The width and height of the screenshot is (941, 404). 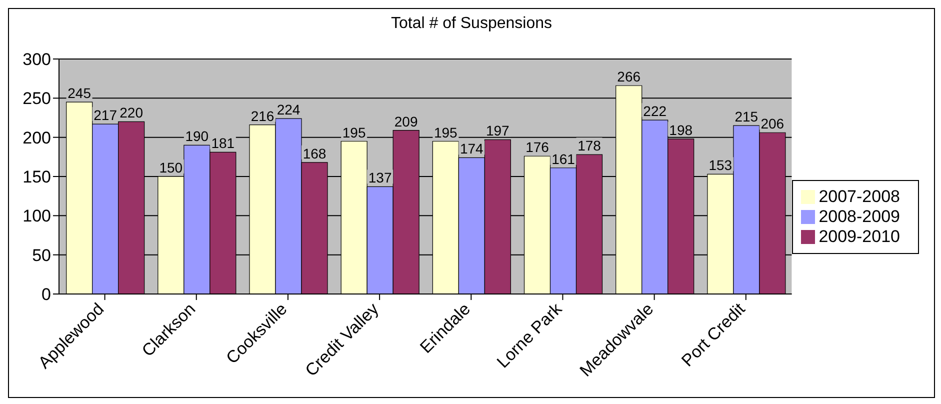 I want to click on data-label: 168, so click(x=314, y=153).